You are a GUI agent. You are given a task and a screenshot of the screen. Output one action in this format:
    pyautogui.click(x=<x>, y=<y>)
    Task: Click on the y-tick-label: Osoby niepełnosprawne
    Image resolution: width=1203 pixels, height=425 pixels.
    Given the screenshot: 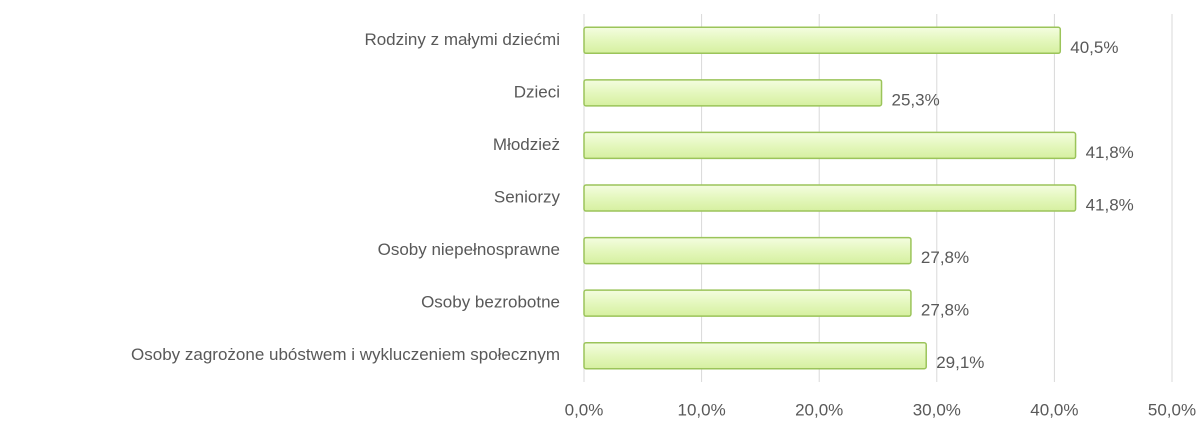 What is the action you would take?
    pyautogui.click(x=469, y=249)
    